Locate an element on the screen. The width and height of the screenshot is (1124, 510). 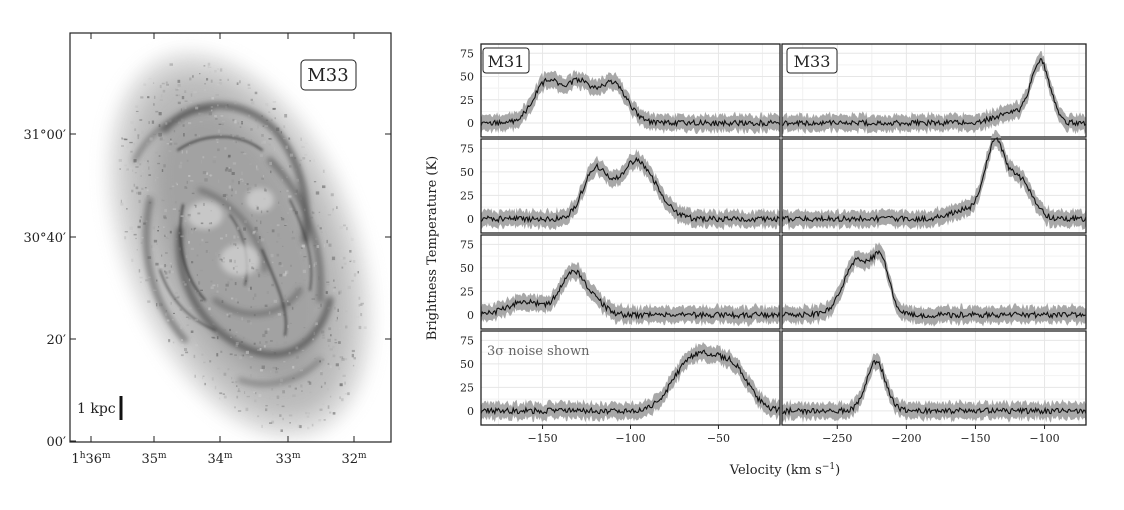
spectrum-panel: 0 25 50 75 is located at coordinates (620, 186).